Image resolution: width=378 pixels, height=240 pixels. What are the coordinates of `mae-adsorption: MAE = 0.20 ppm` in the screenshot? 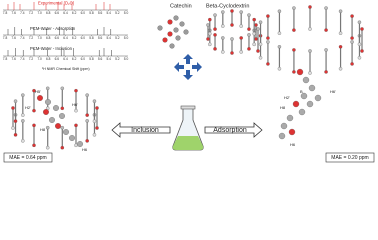 It's located at (349, 158).